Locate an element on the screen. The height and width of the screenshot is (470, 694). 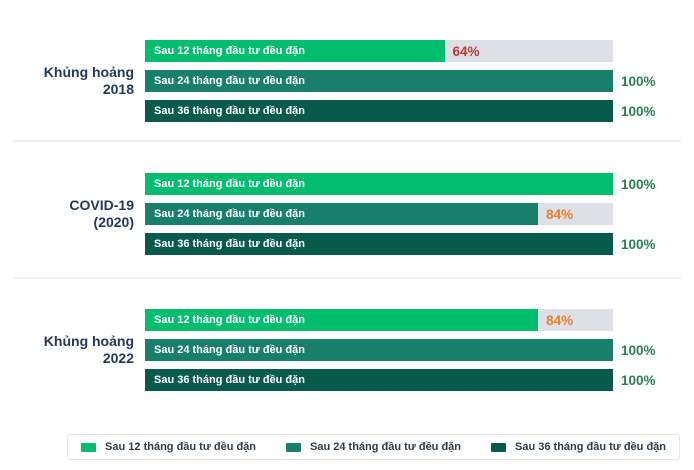
bar-track: Sau 12 tháng đầu tư đều đặn 100% is located at coordinates (400, 184).